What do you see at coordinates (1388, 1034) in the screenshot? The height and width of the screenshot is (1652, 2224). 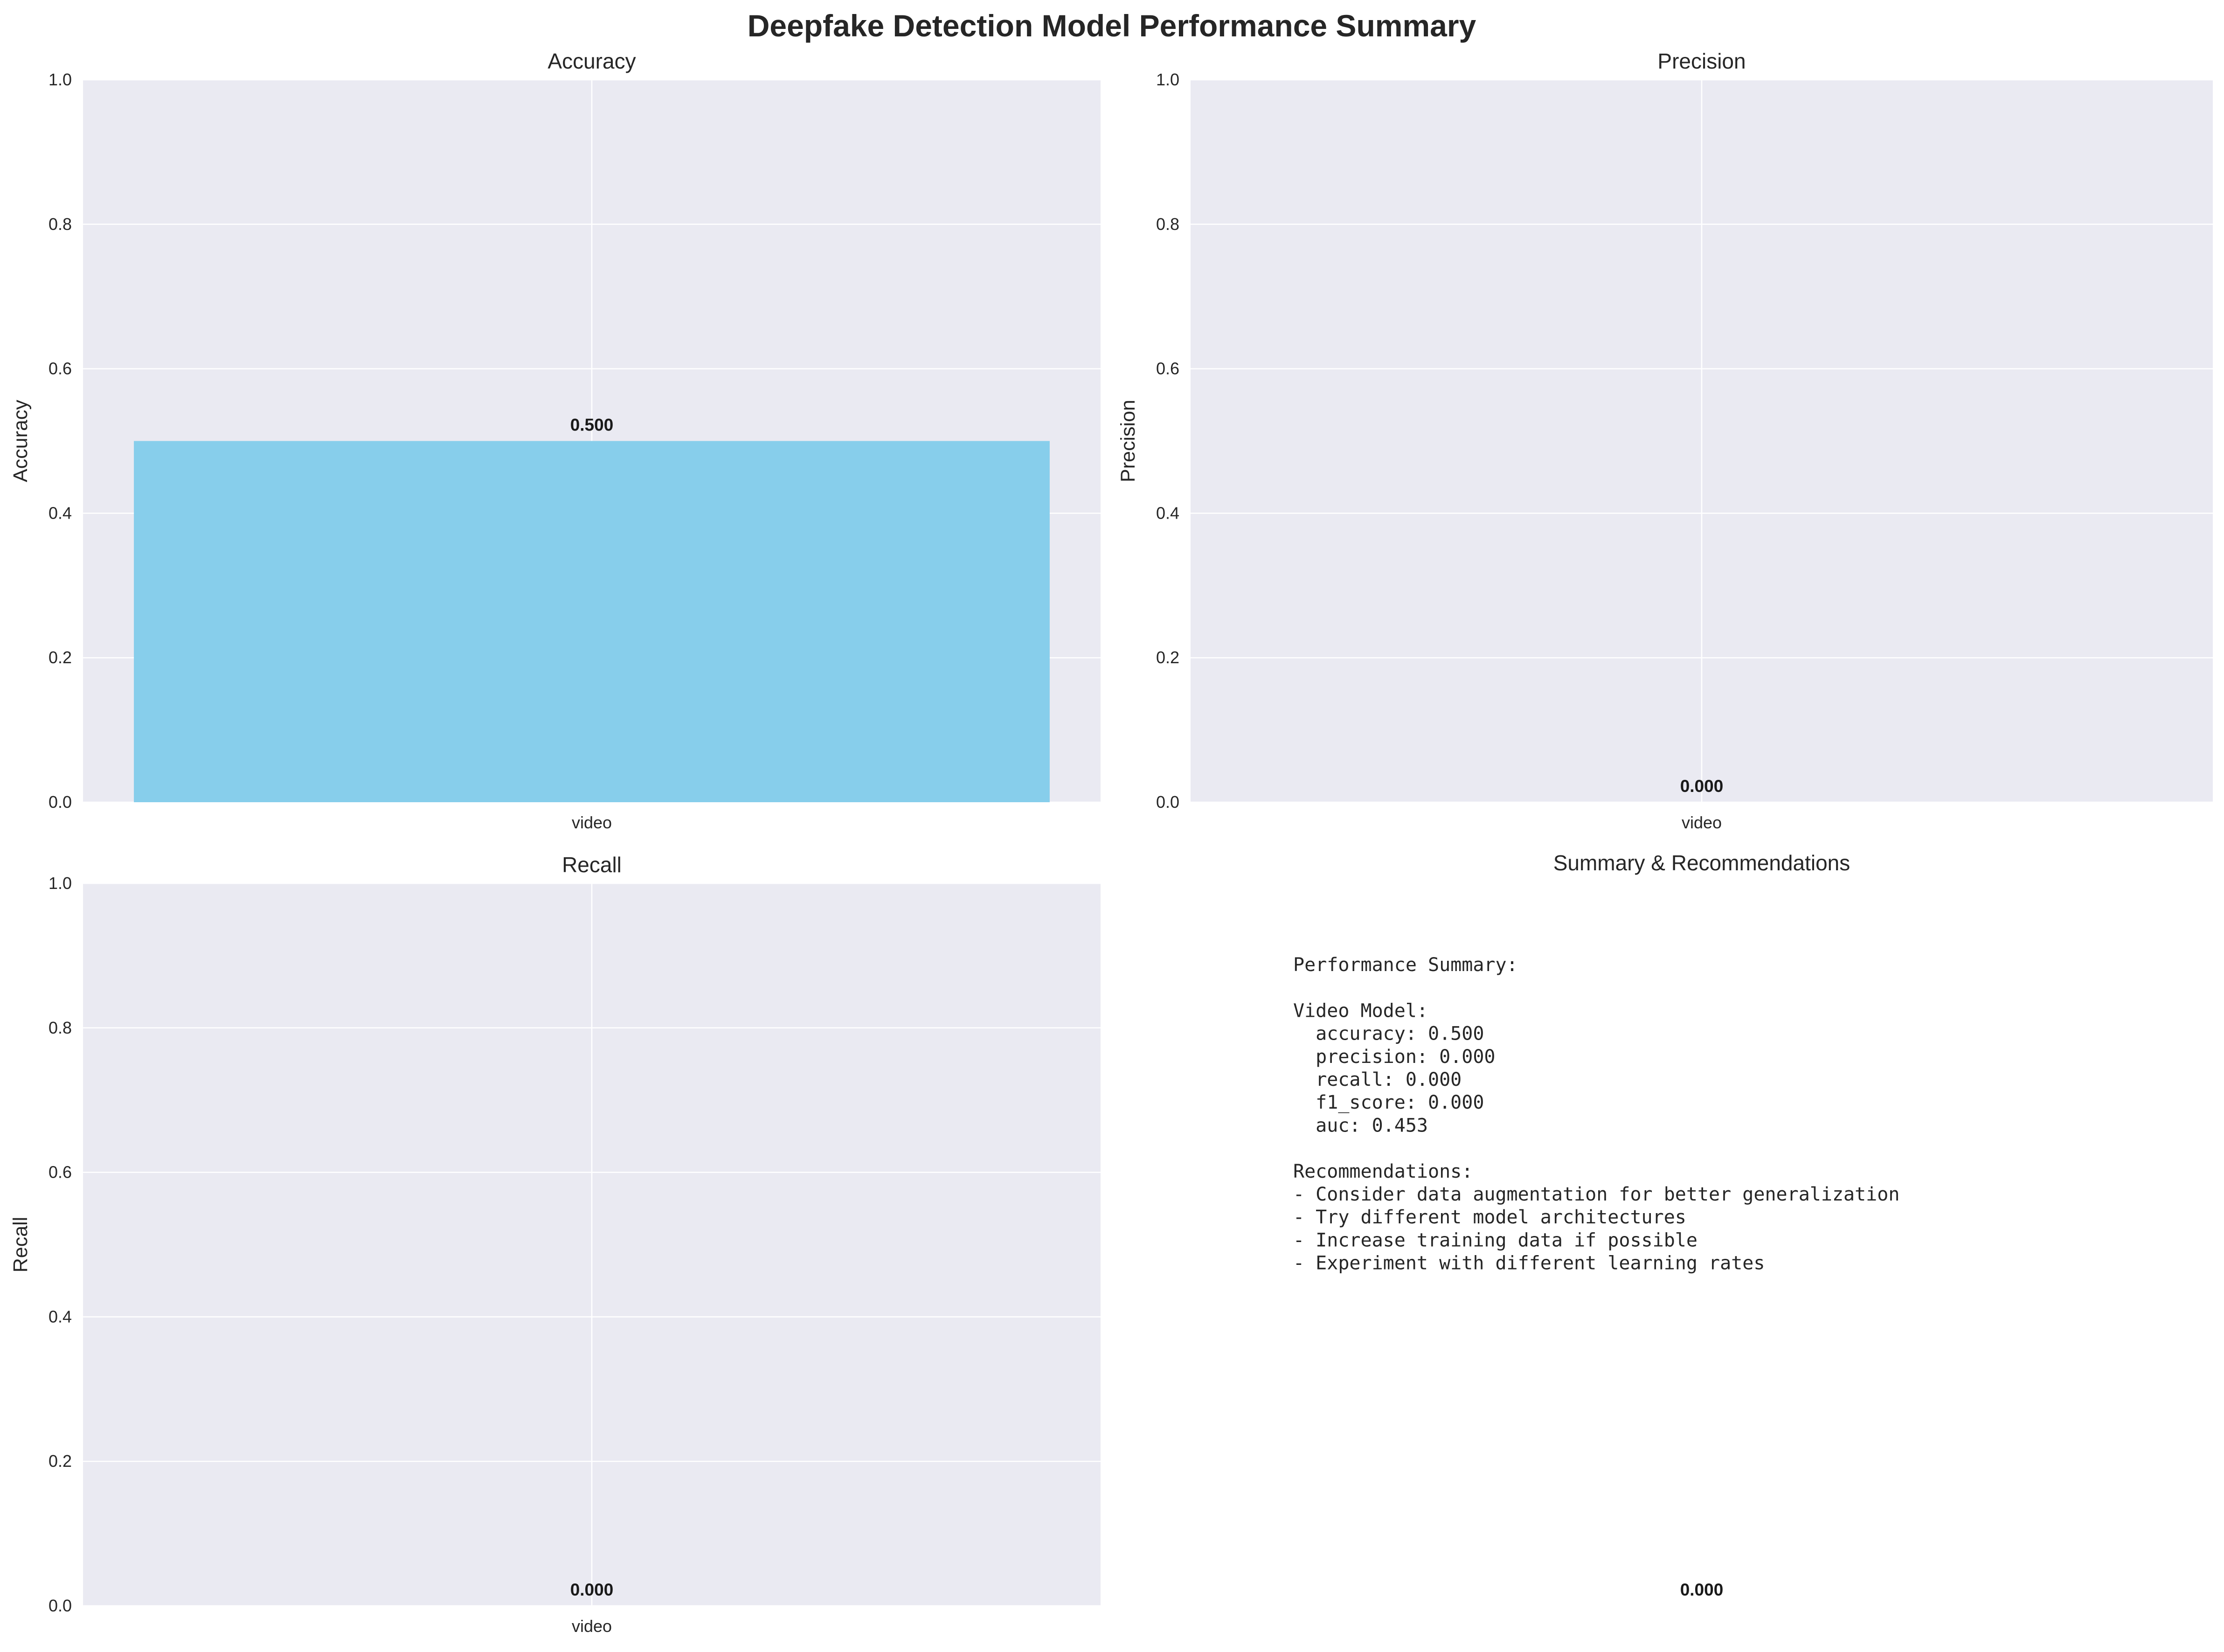 I see `summary-line: accuracy: 0.500` at bounding box center [1388, 1034].